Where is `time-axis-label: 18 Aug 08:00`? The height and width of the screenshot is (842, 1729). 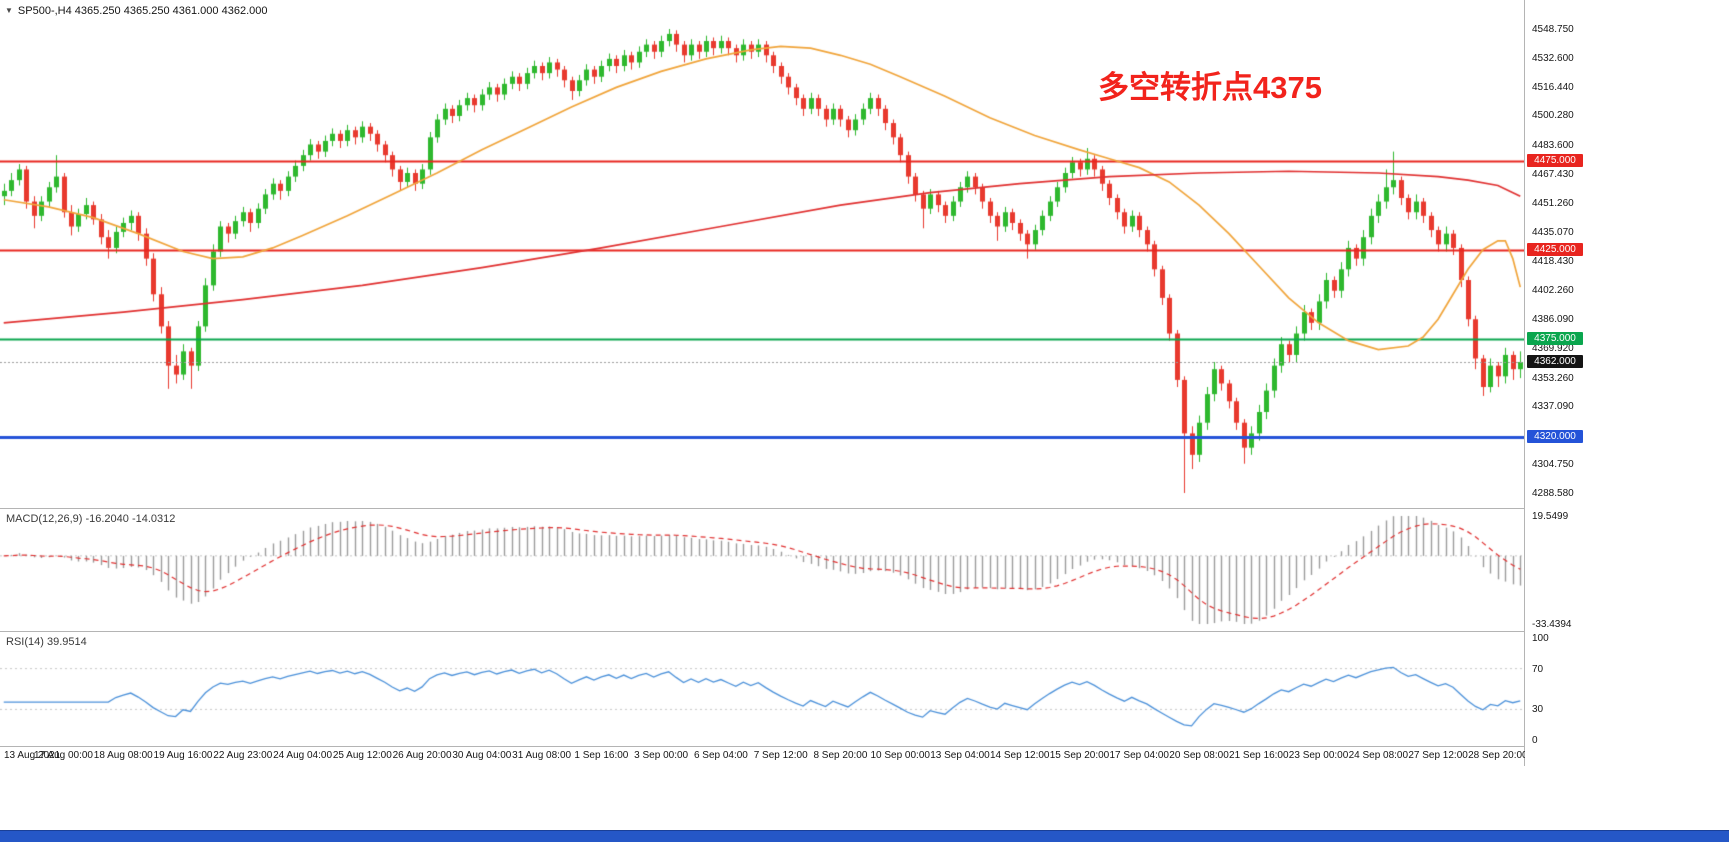 time-axis-label: 18 Aug 08:00 is located at coordinates (123, 755).